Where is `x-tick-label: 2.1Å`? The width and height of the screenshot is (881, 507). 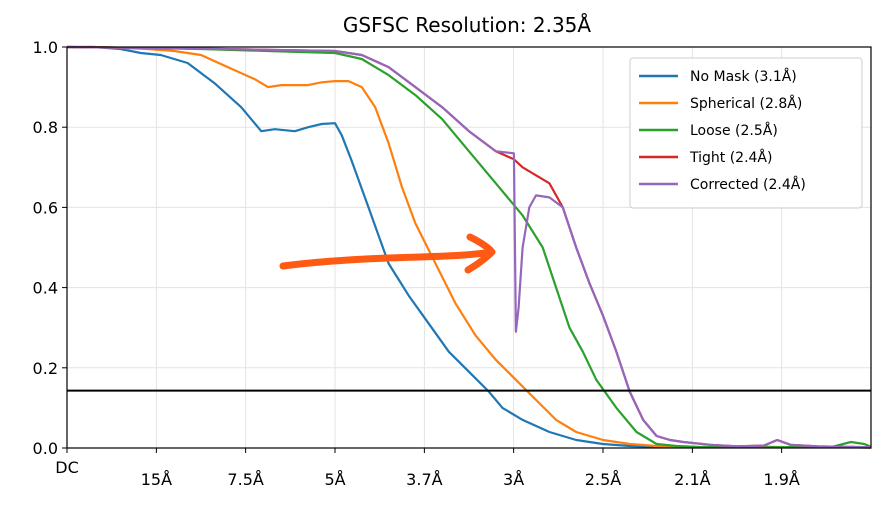
x-tick-label: 2.1Å is located at coordinates (692, 479).